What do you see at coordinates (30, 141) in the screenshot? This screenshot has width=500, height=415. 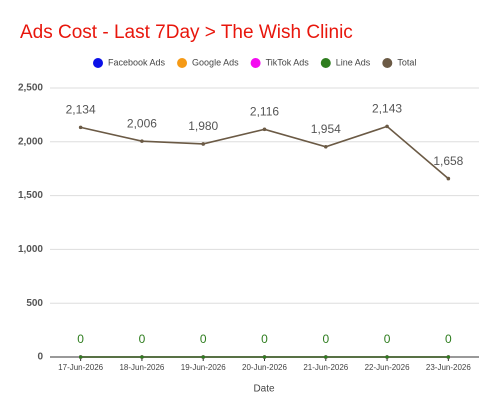 I see `y-tick-label: 2,000` at bounding box center [30, 141].